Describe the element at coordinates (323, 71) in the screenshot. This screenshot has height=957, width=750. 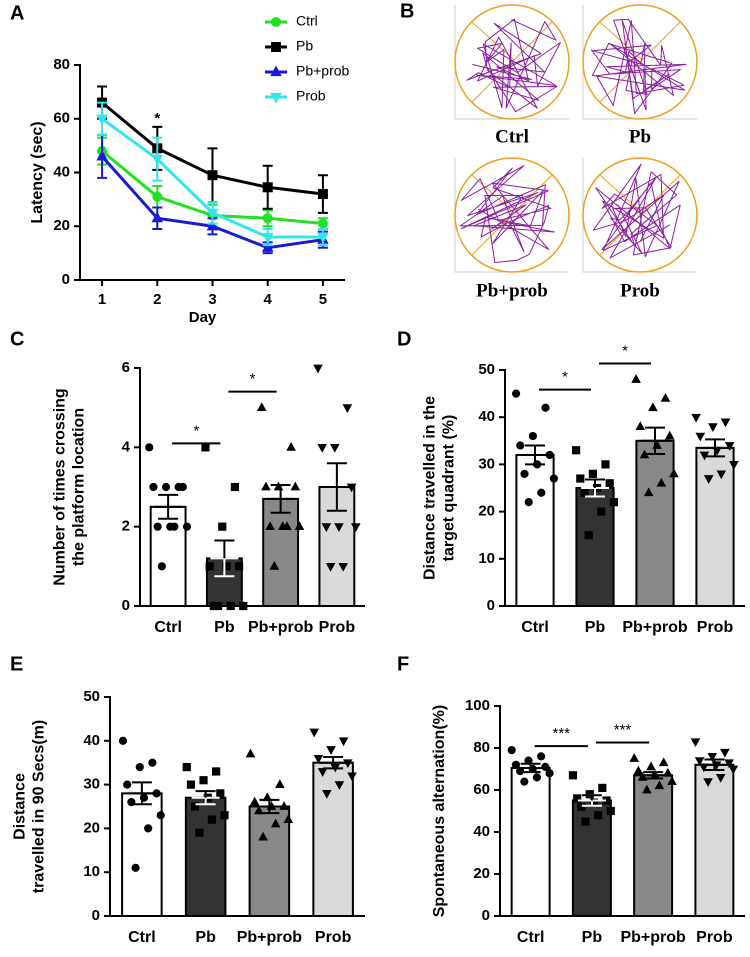
I see `legend-label: Pb+prob` at that location.